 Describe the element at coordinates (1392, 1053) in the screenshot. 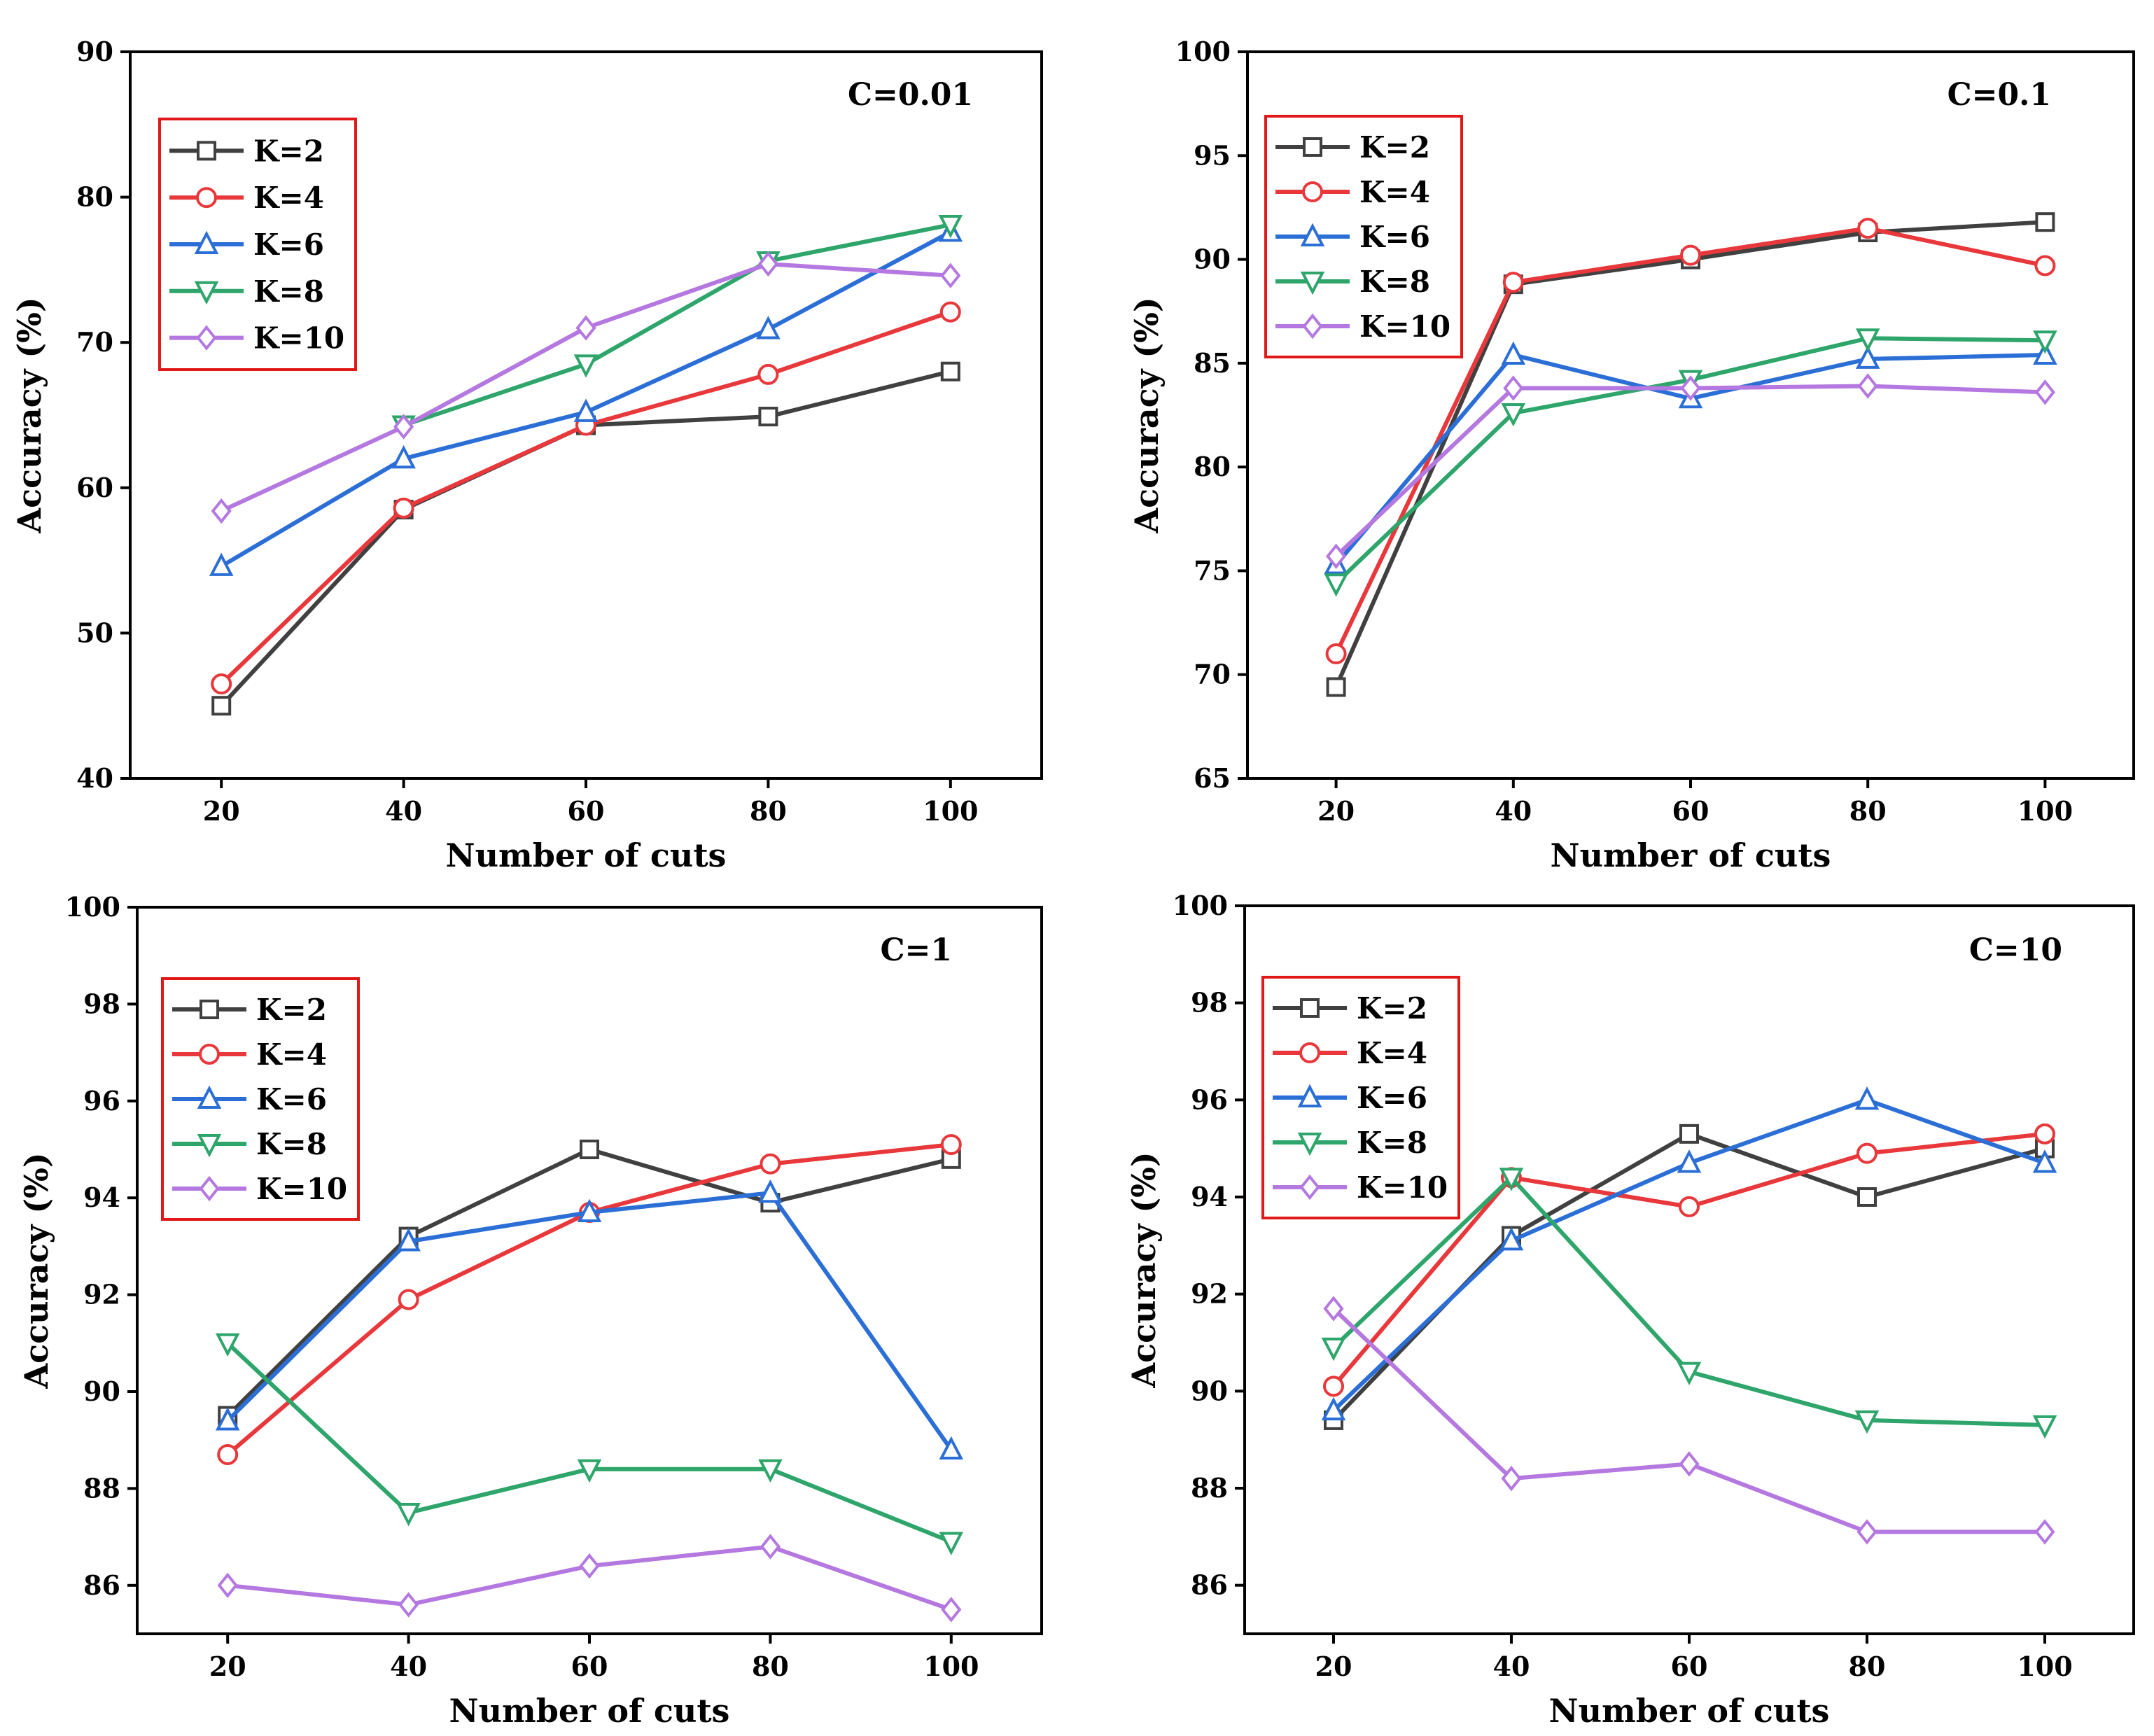

I see `legend-label: K=4` at that location.